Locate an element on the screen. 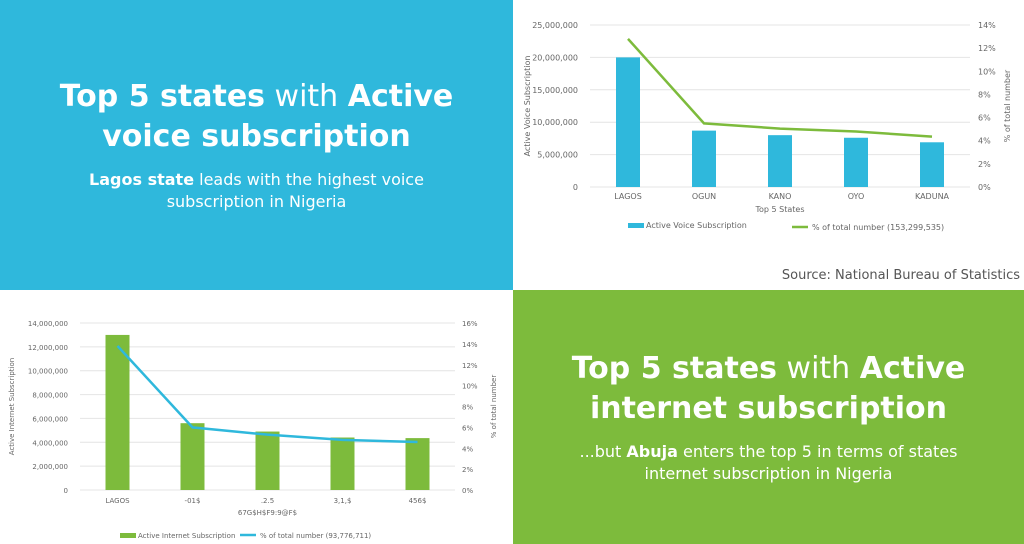 This screenshot has width=1024, height=544. x-tick-label: OYO is located at coordinates (856, 196).